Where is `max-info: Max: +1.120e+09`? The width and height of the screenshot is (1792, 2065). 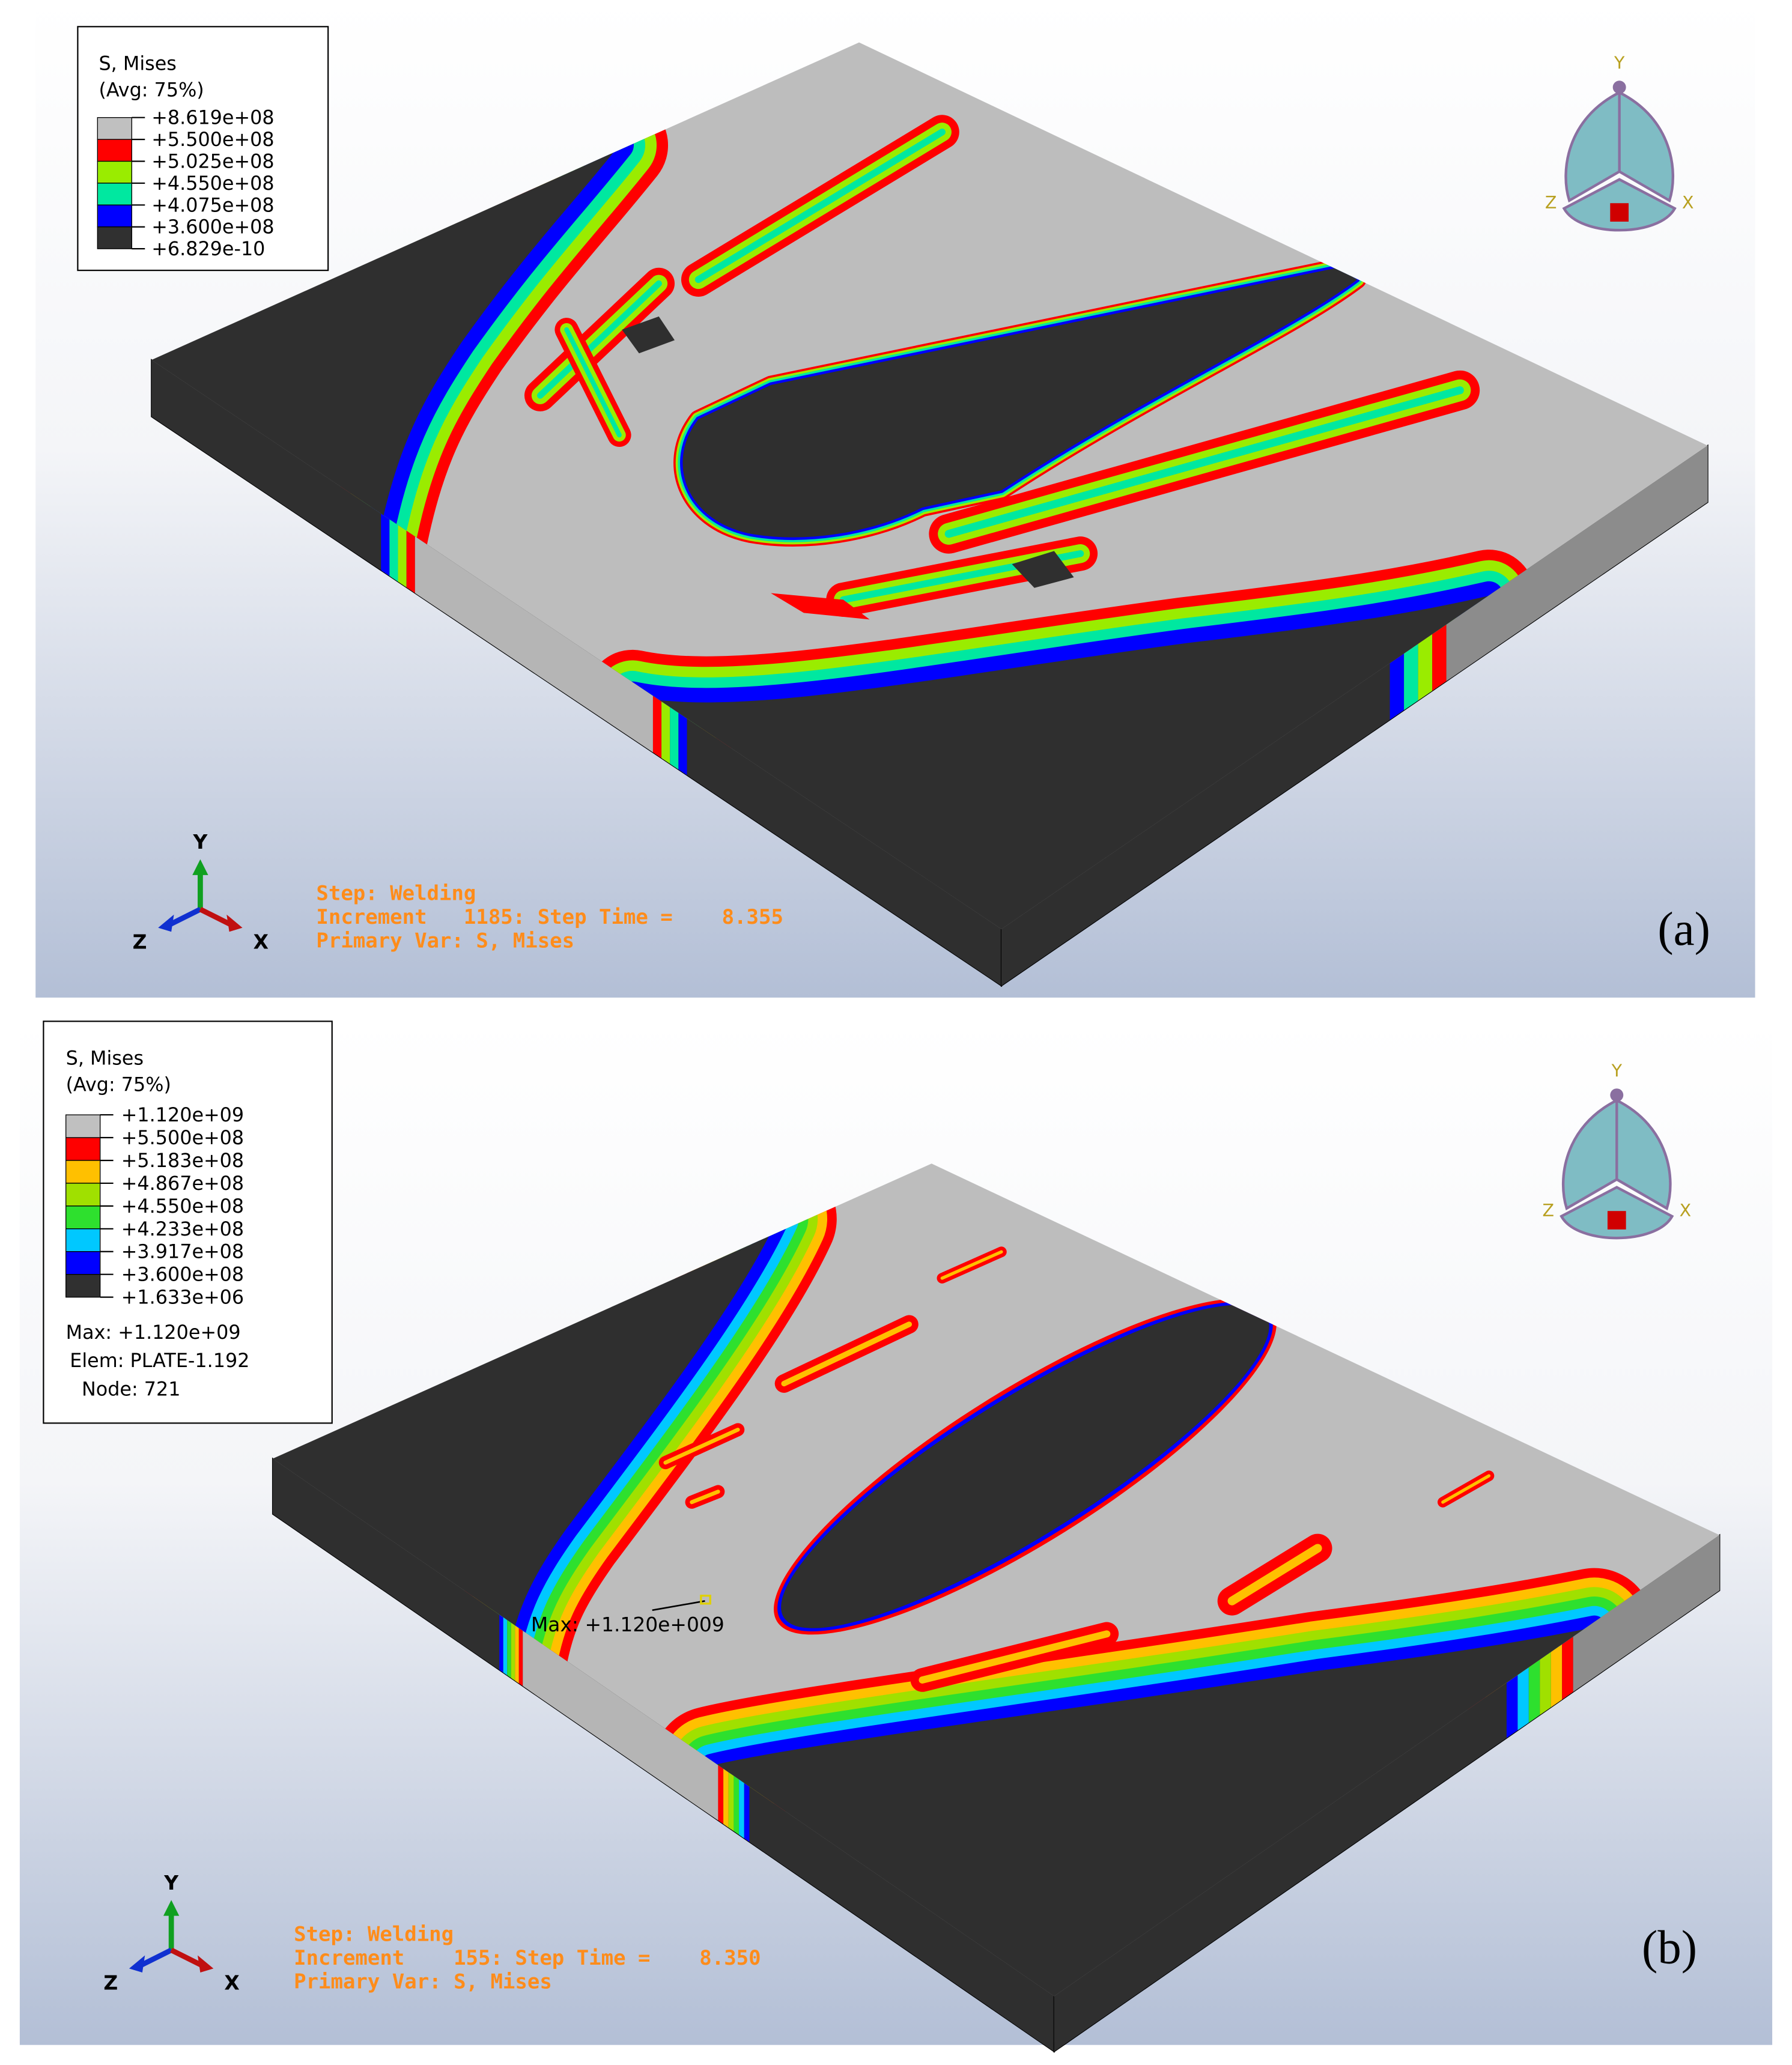
max-info: Max: +1.120e+09 is located at coordinates (153, 1332).